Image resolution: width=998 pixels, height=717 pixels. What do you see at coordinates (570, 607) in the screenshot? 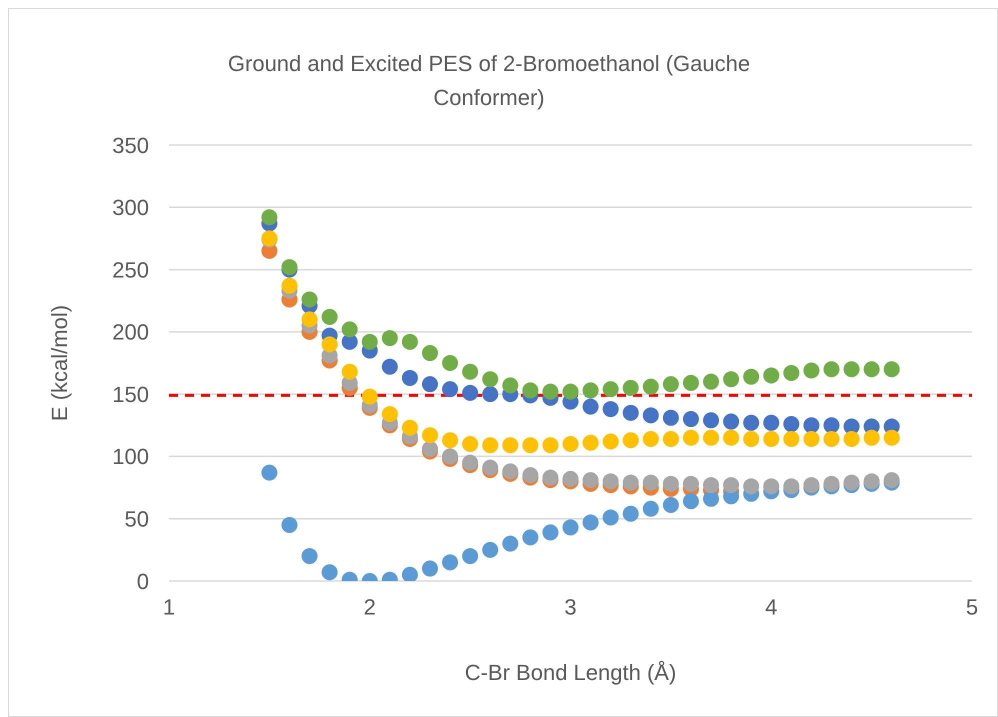
I see `x-tick-label: 3` at bounding box center [570, 607].